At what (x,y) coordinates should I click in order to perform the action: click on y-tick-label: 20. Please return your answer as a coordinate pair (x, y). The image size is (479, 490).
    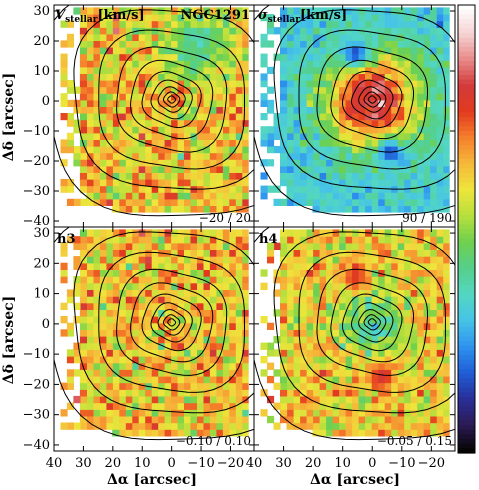
    Looking at the image, I should click on (41, 263).